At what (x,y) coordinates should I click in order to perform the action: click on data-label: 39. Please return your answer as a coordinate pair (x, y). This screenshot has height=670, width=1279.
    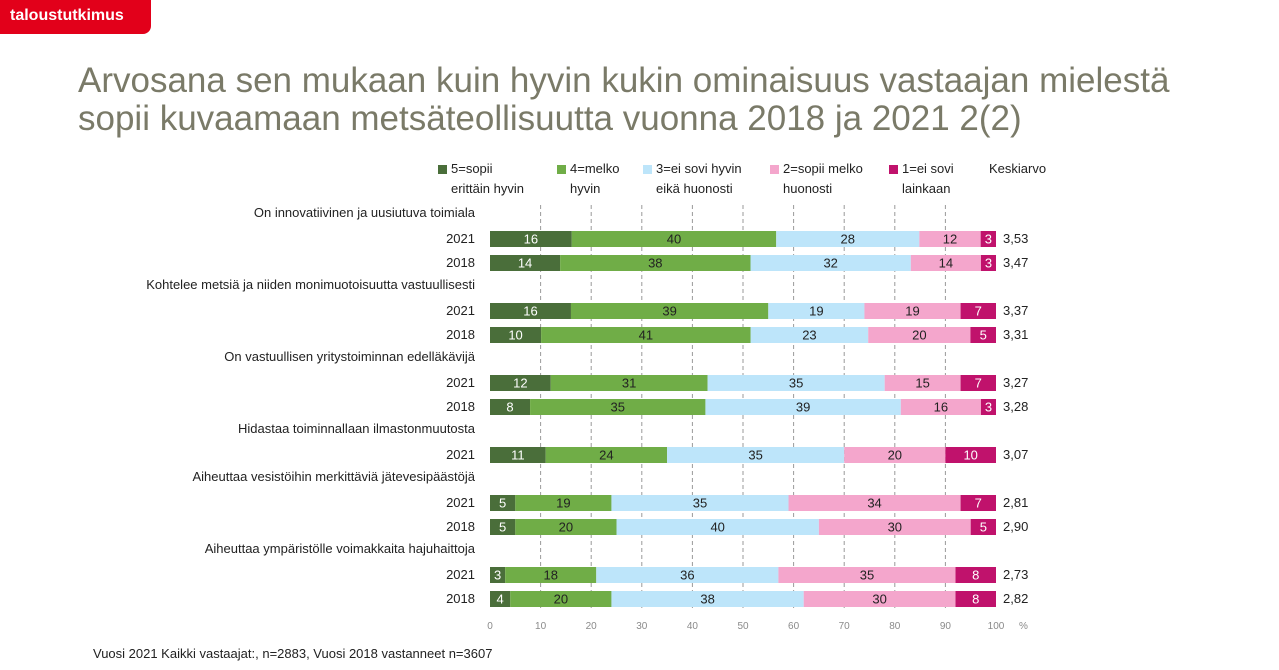
    Looking at the image, I should click on (803, 407).